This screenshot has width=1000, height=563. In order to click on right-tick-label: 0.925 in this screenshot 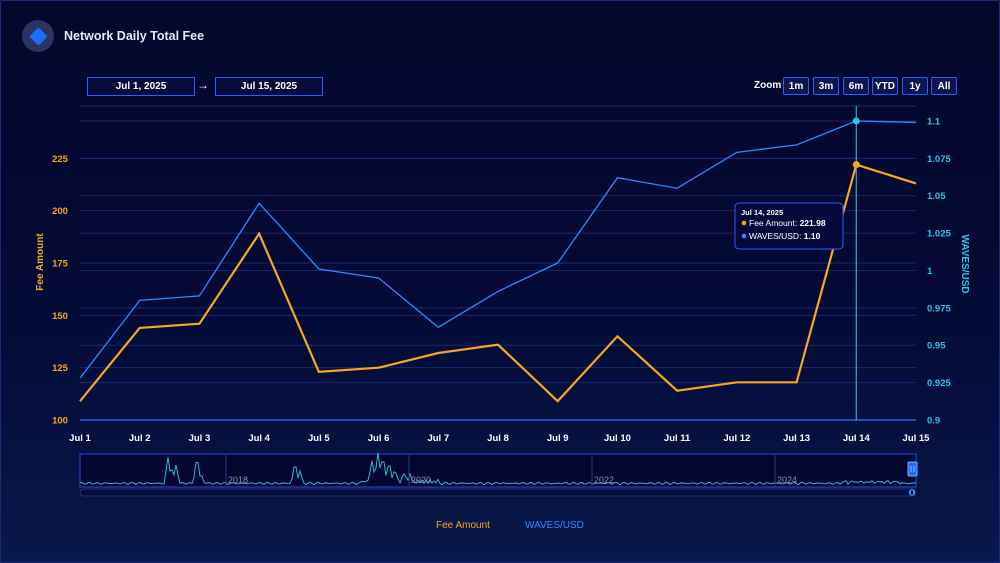, I will do `click(939, 383)`.